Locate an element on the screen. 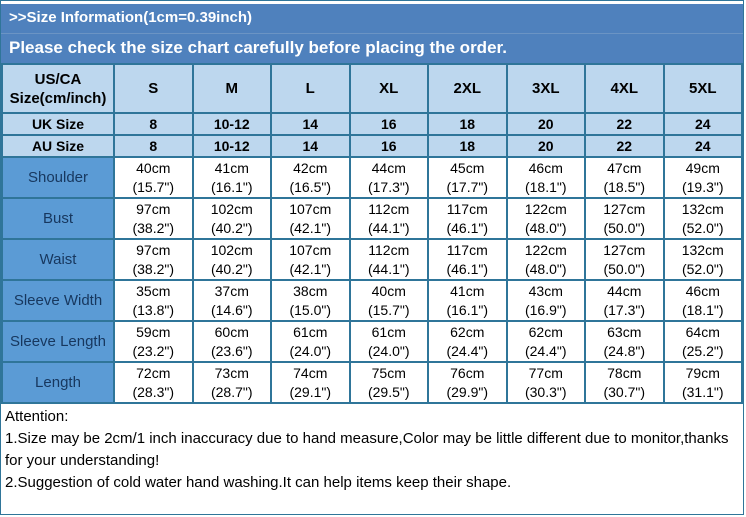  region-size-value: 14 is located at coordinates (310, 146).